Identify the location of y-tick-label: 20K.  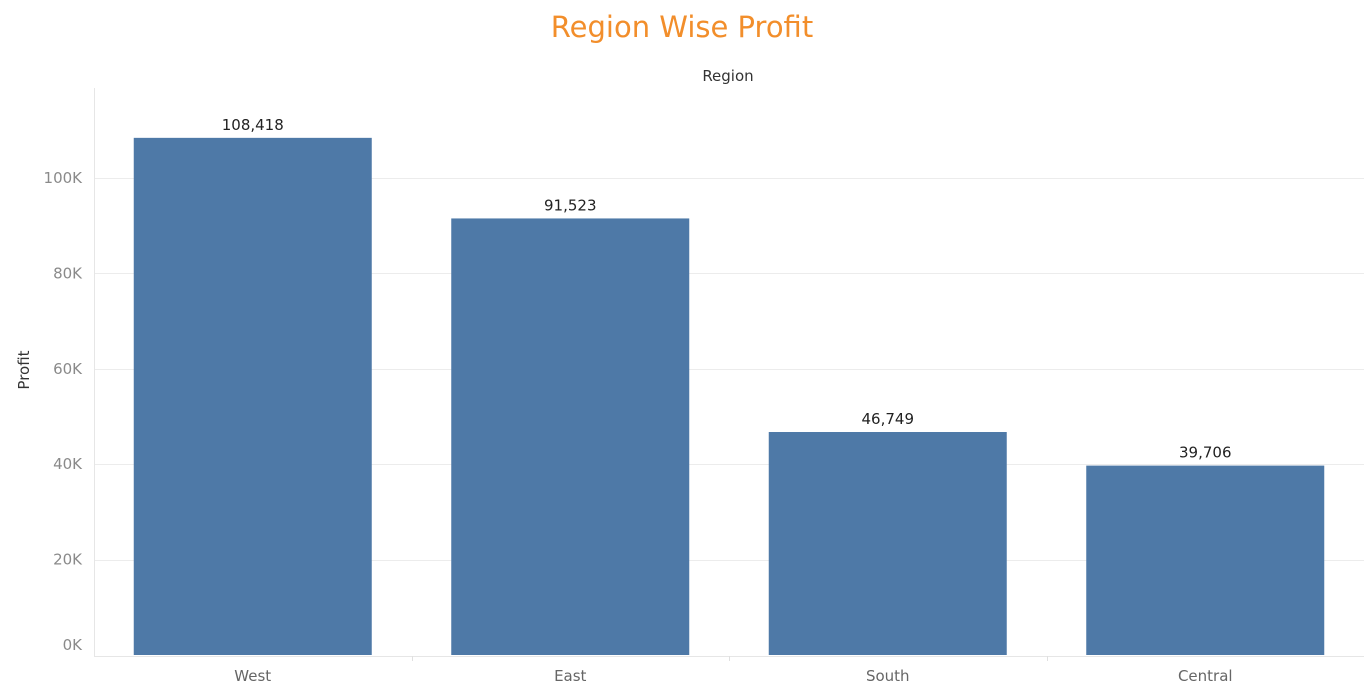
(68, 560).